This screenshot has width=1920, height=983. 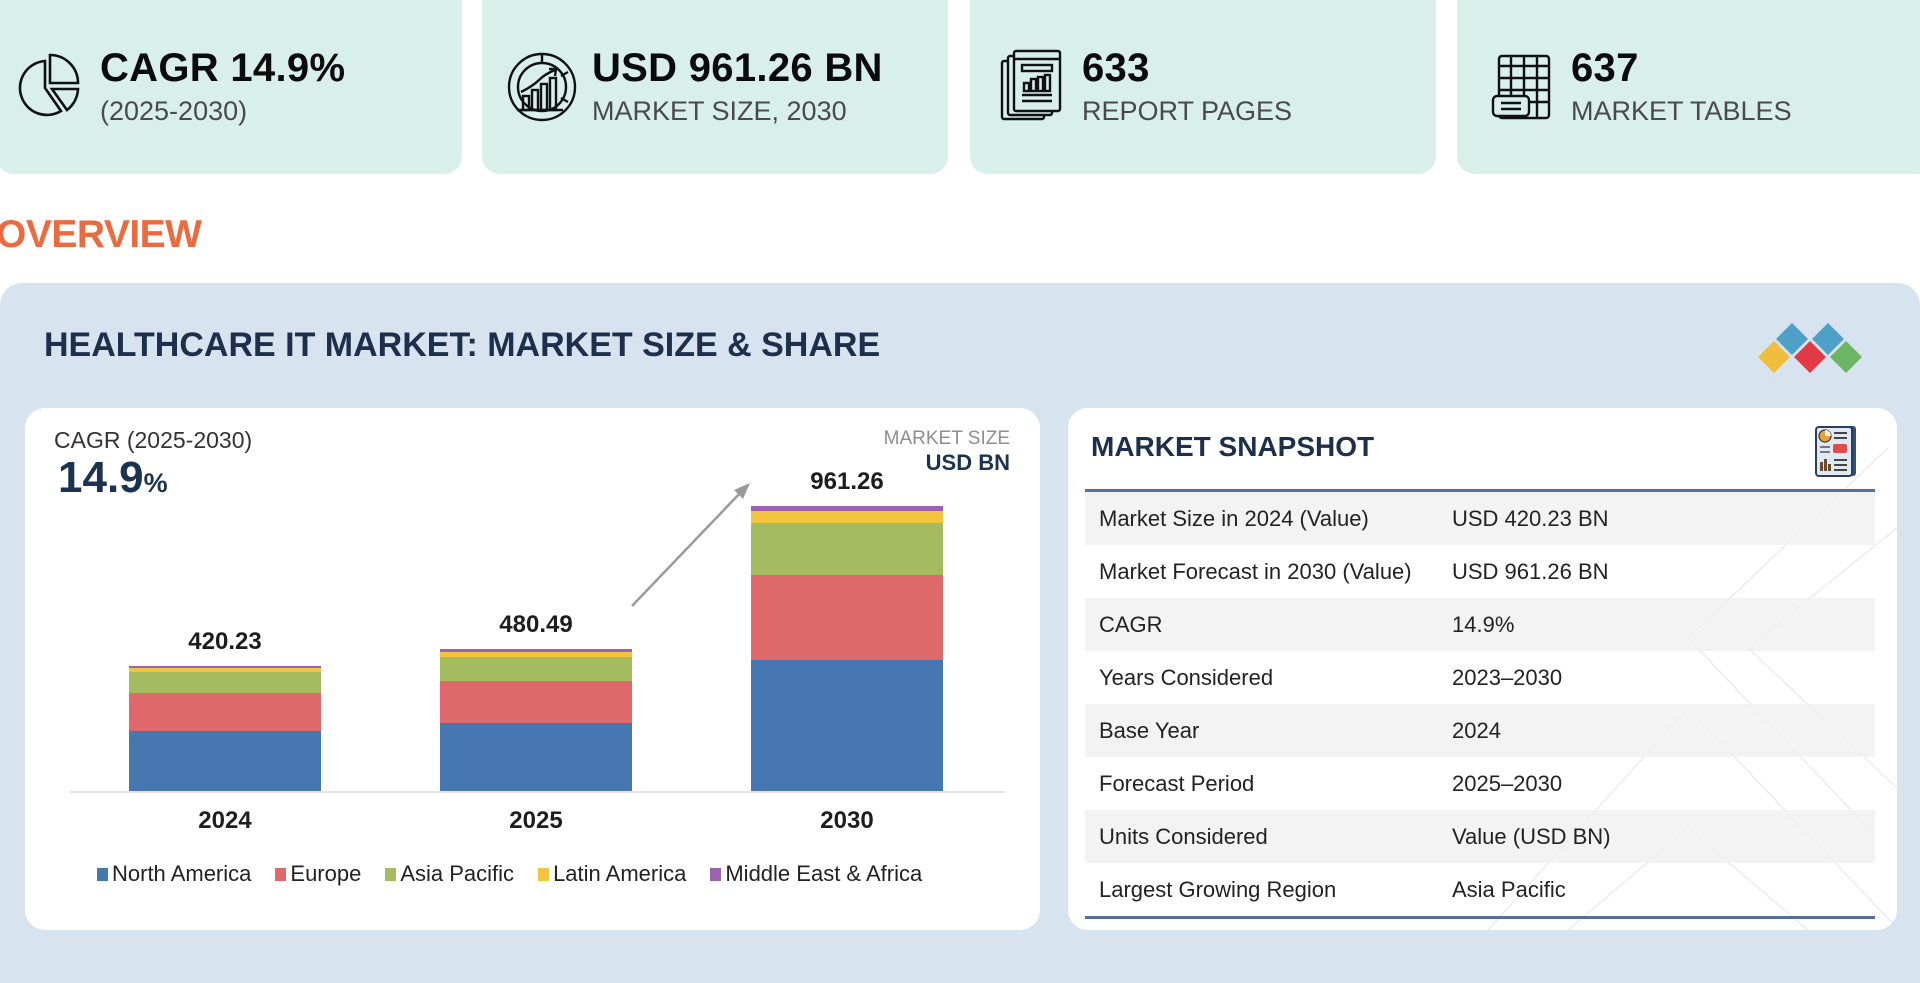 I want to click on legend-item-asia-pacific: Asia Pacific, so click(x=449, y=874).